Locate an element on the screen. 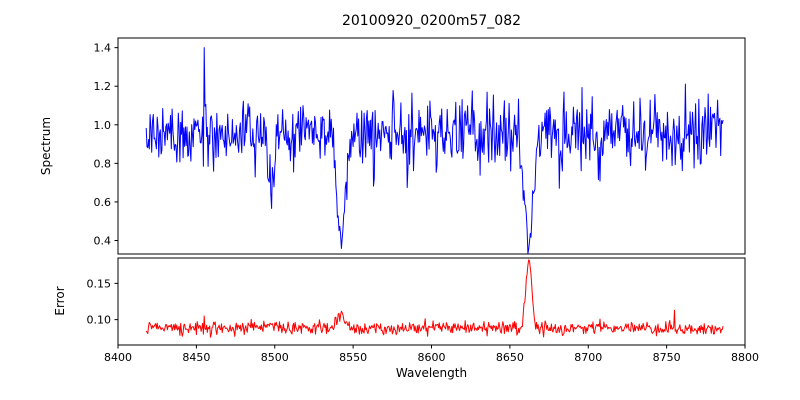 Image resolution: width=800 pixels, height=400 pixels. x-tick-label: 8600 is located at coordinates (432, 357).